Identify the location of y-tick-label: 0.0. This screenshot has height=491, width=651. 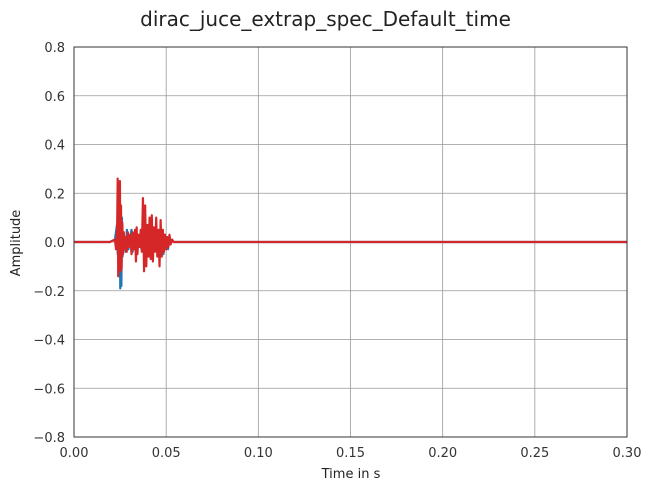
(54, 243).